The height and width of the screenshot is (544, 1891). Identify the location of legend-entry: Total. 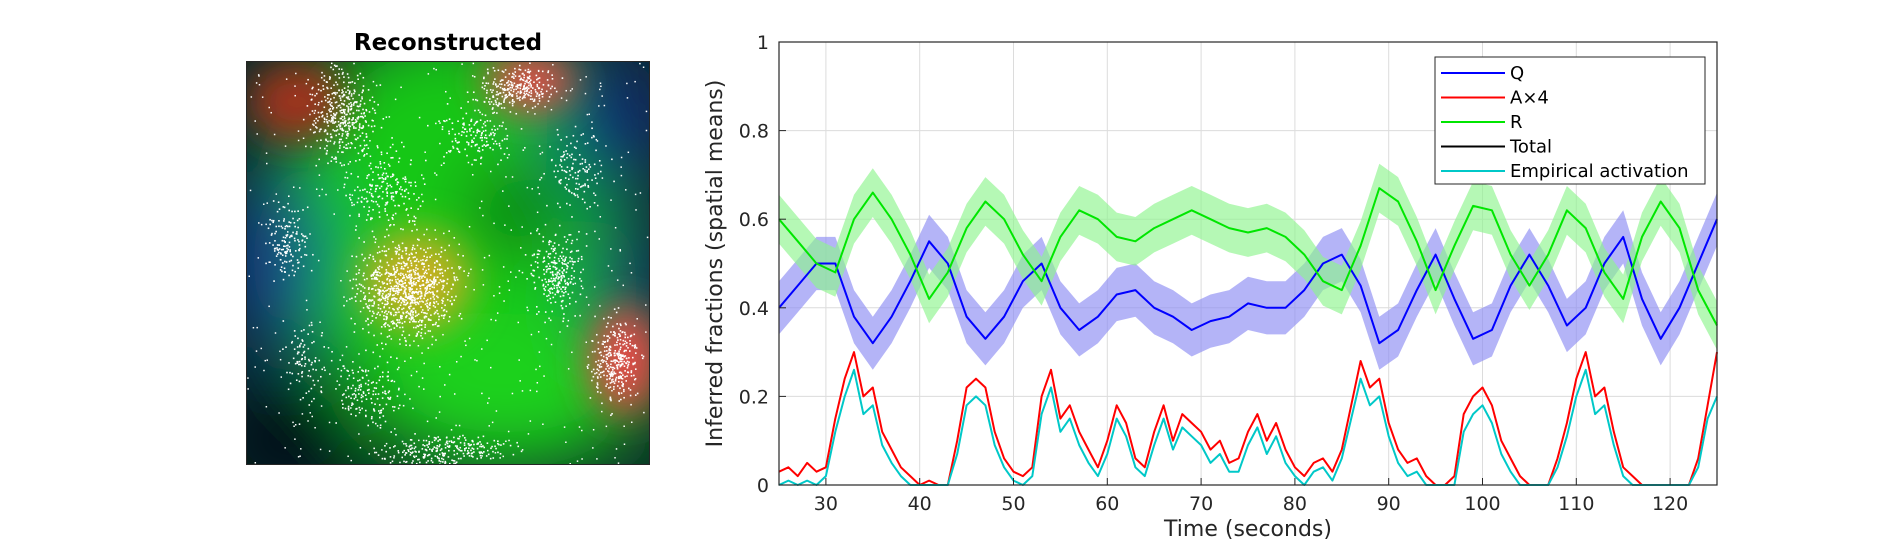
(1530, 147).